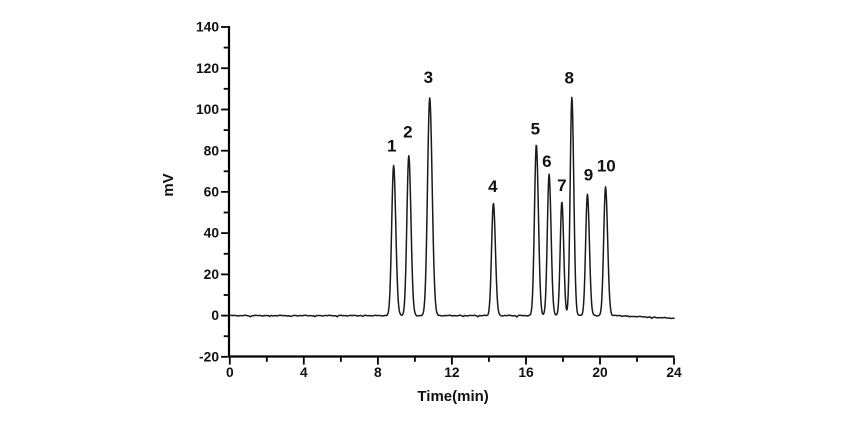 The width and height of the screenshot is (864, 436). What do you see at coordinates (212, 192) in the screenshot?
I see `svg-text: 60` at bounding box center [212, 192].